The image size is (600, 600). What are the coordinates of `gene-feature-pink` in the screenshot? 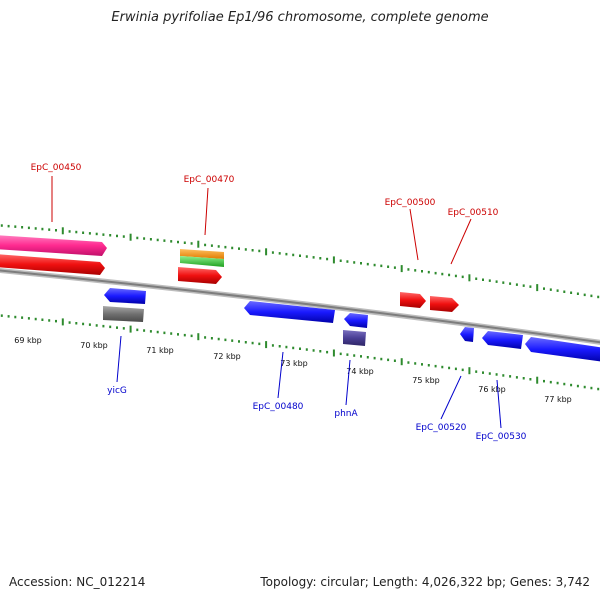 It's located at (53, 245).